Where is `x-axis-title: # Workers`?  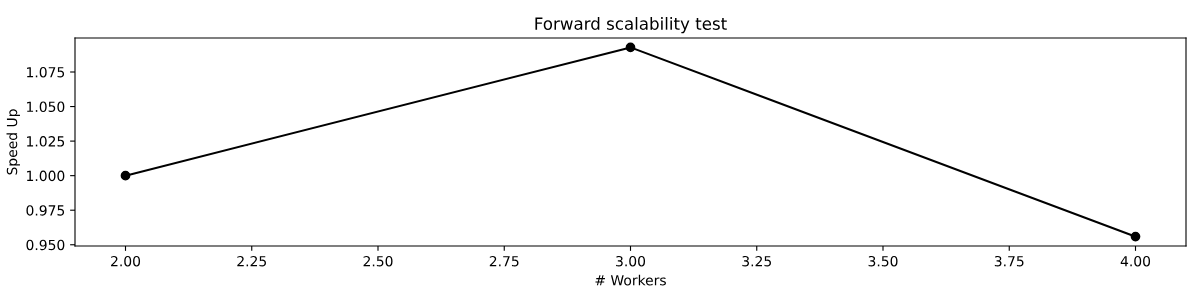
x-axis-title: # Workers is located at coordinates (630, 280).